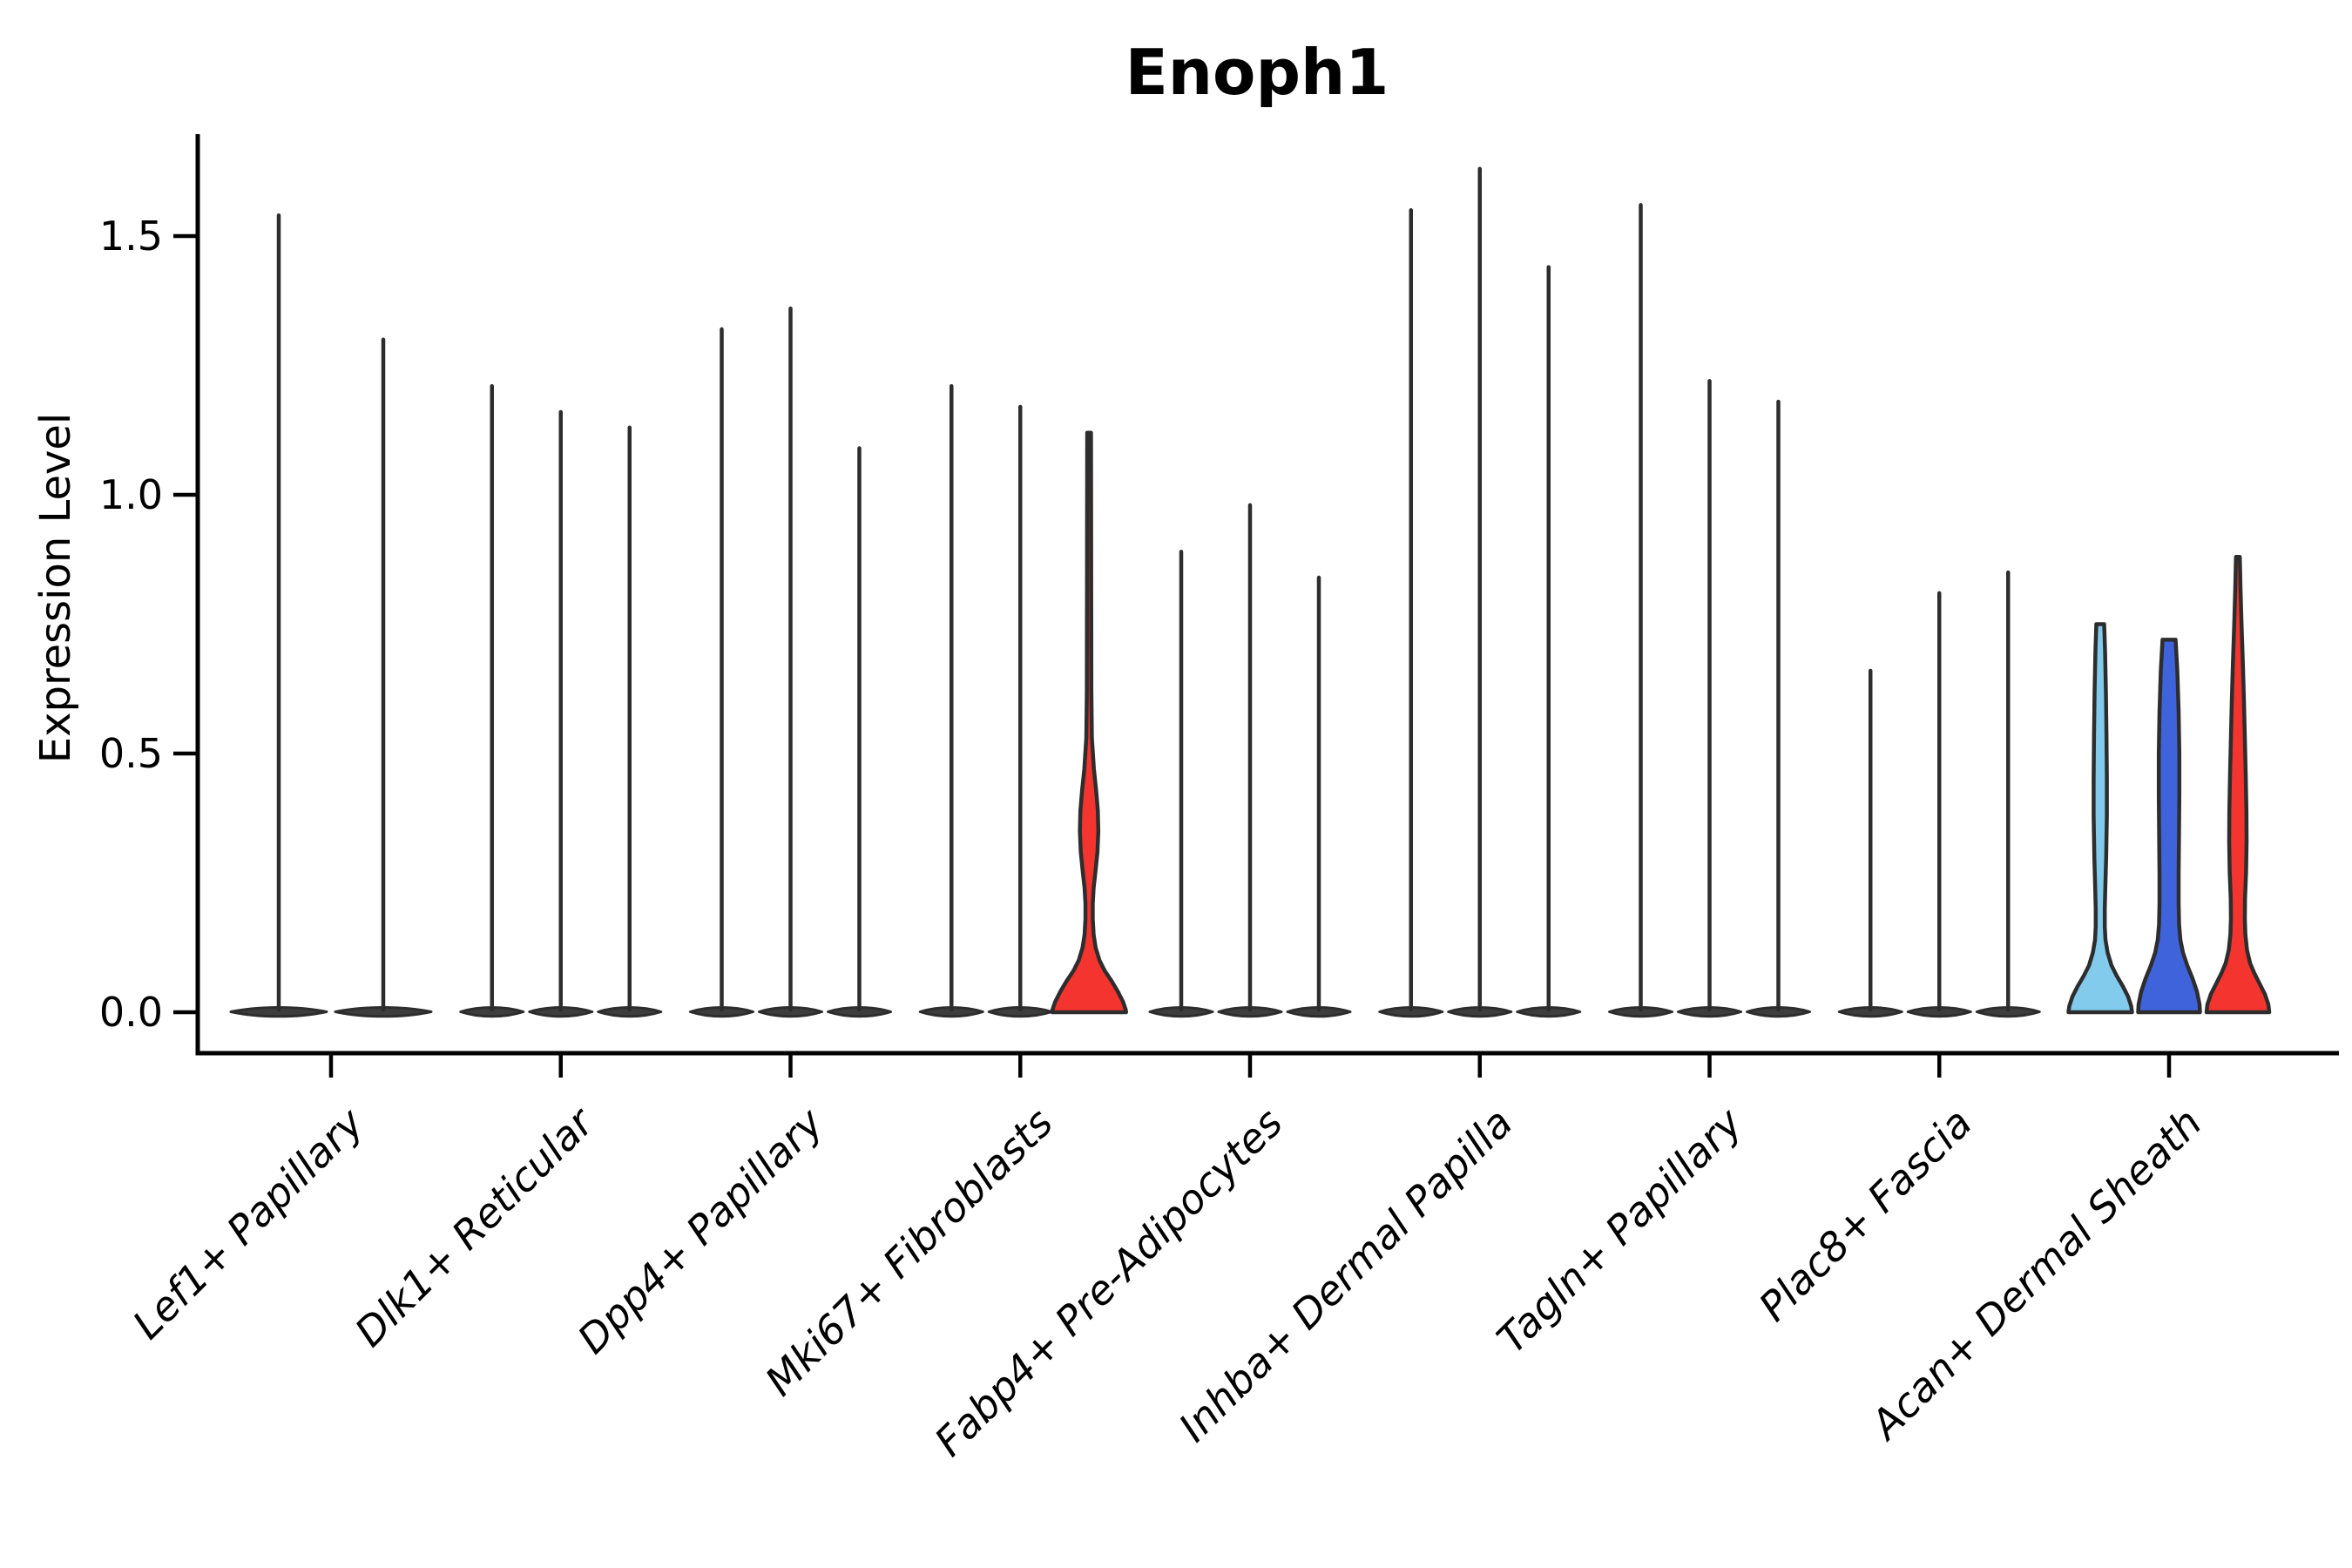  Describe the element at coordinates (131, 236) in the screenshot. I see `y-tick-label: 1.5` at that location.